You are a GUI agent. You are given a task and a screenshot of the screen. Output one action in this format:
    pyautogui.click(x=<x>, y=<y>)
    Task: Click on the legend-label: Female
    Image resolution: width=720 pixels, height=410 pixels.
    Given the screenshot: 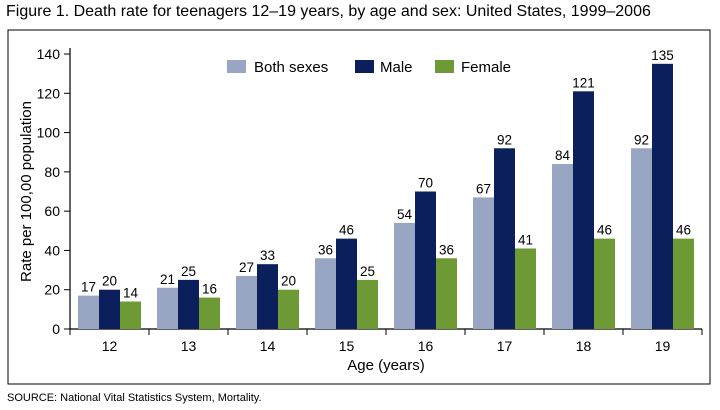 What is the action you would take?
    pyautogui.click(x=486, y=67)
    